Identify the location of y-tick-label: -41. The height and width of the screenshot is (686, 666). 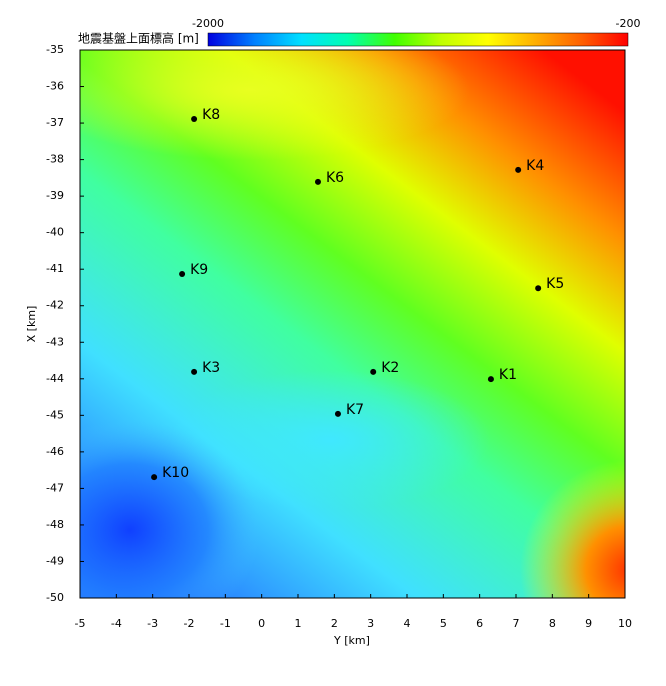
(55, 268).